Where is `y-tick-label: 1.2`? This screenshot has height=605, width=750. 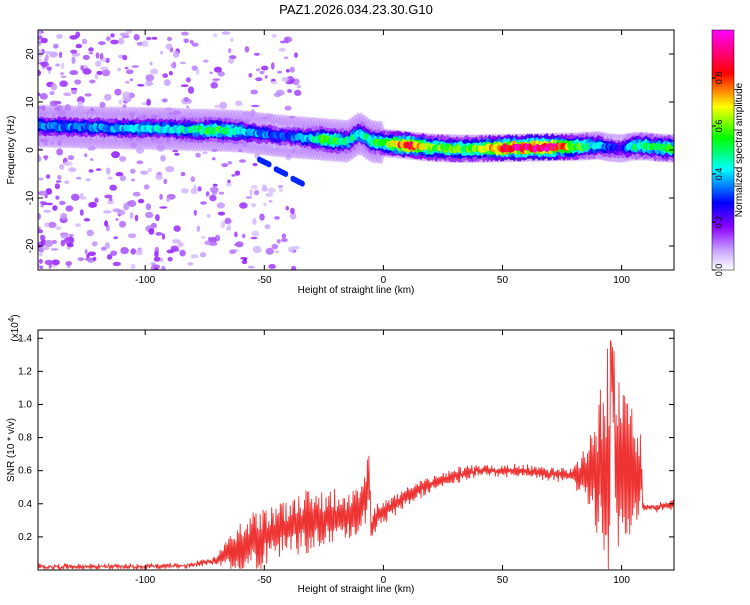 y-tick-label: 1.2 is located at coordinates (25, 371).